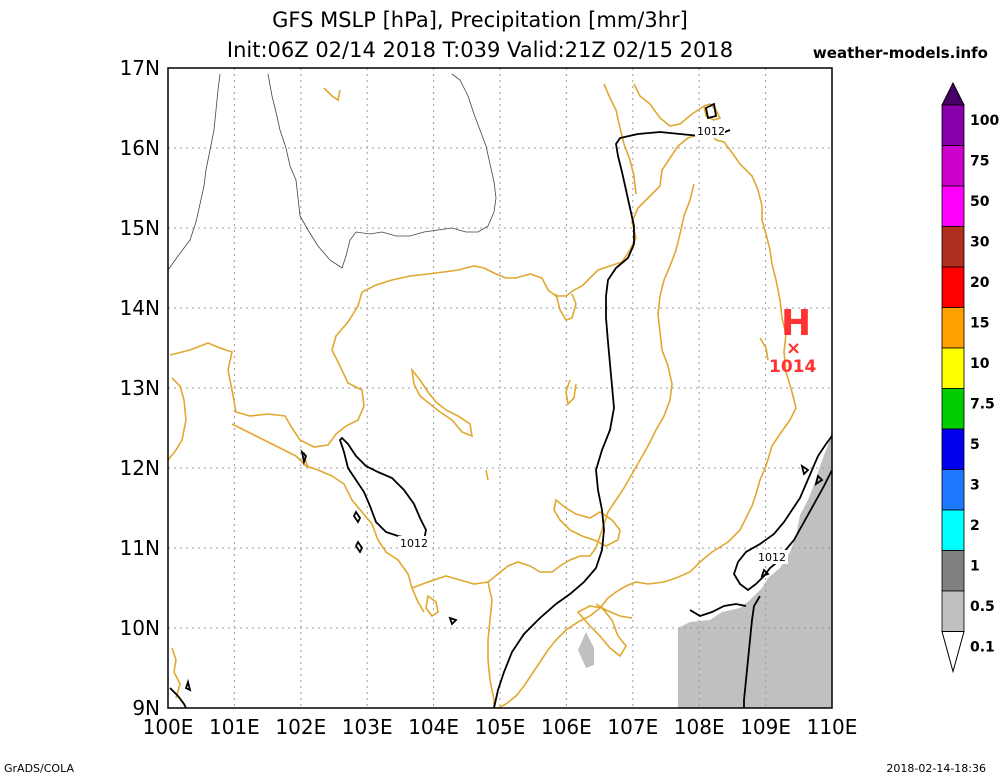 This screenshot has width=1000, height=779. Describe the element at coordinates (300, 727) in the screenshot. I see `lon-label: 102E` at that location.